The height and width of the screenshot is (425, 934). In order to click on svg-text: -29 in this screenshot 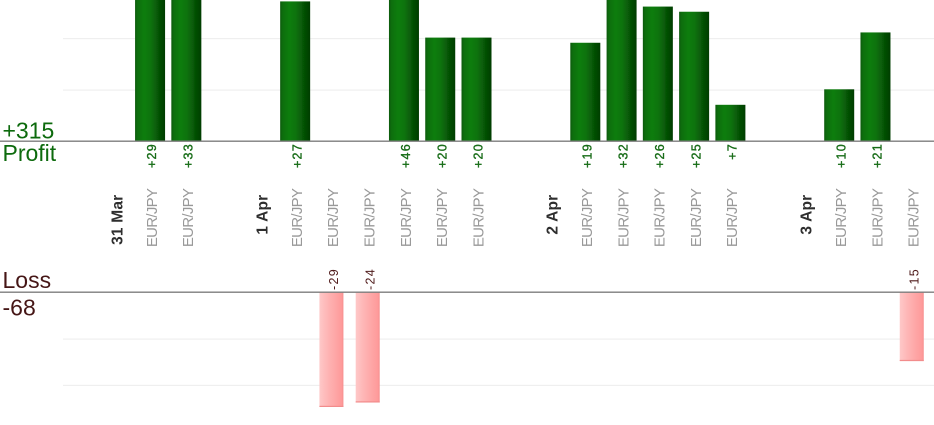, I will do `click(334, 279)`.